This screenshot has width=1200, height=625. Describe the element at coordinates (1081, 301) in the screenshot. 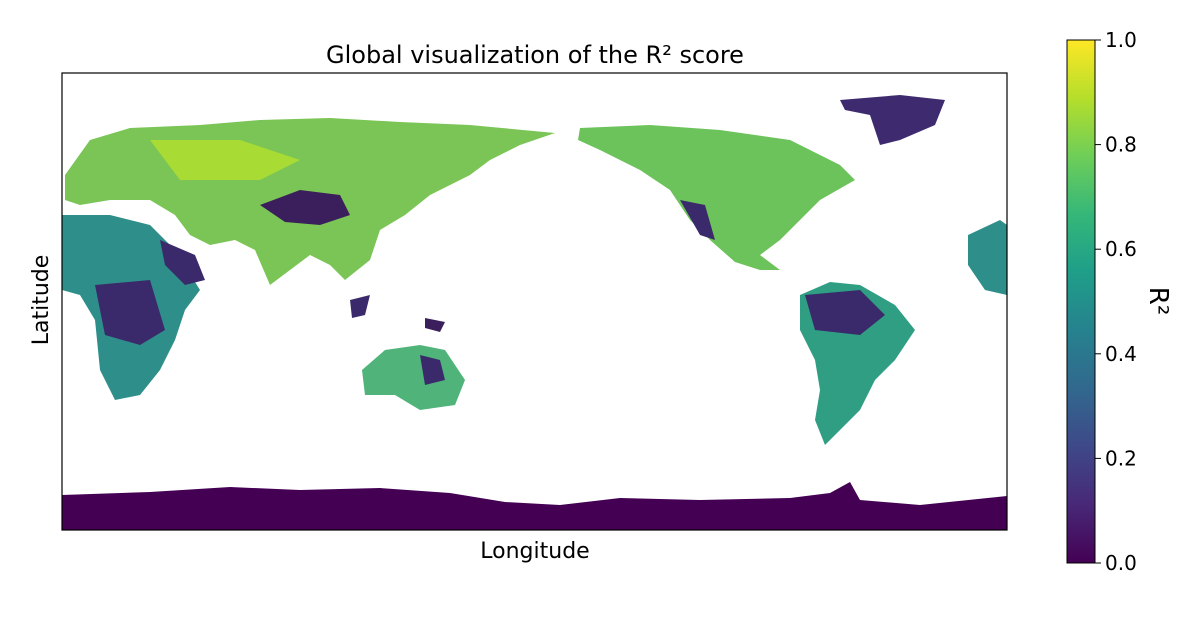

I see `colorbar` at that location.